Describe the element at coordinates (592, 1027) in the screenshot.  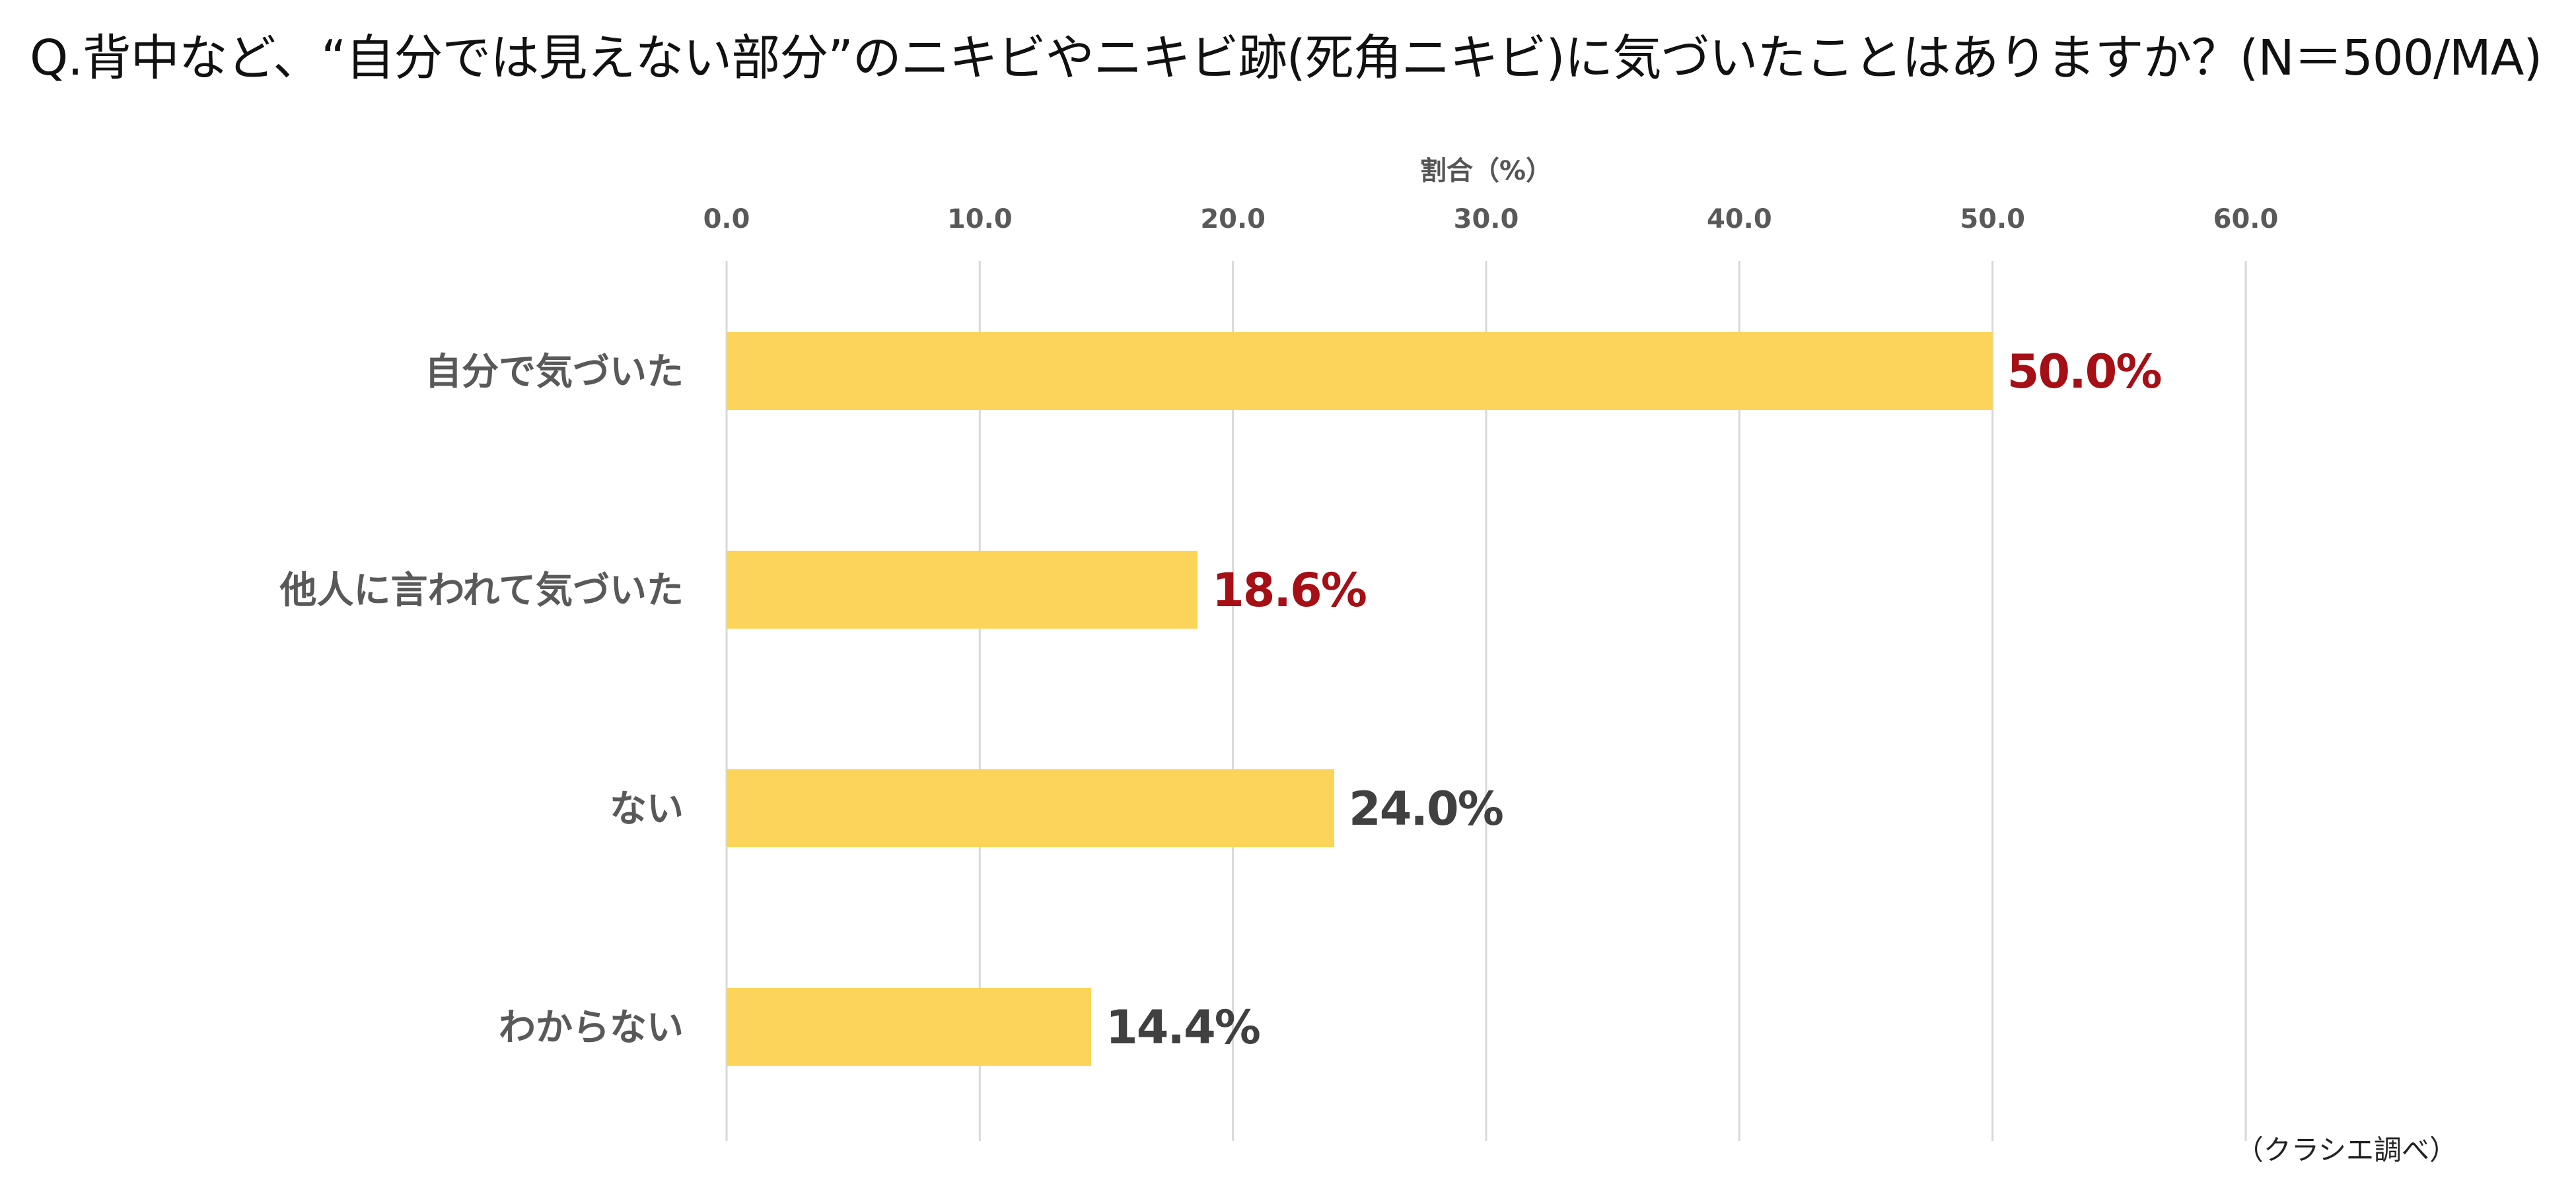
I see `category-label: わからない` at that location.